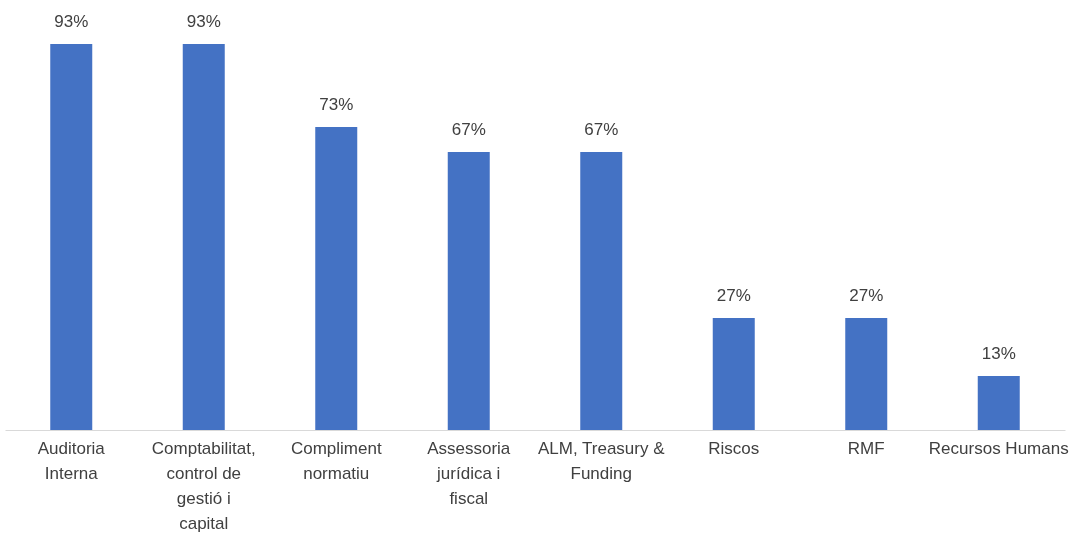 The width and height of the screenshot is (1073, 536). Describe the element at coordinates (734, 448) in the screenshot. I see `x-tick-label: Riscos` at that location.